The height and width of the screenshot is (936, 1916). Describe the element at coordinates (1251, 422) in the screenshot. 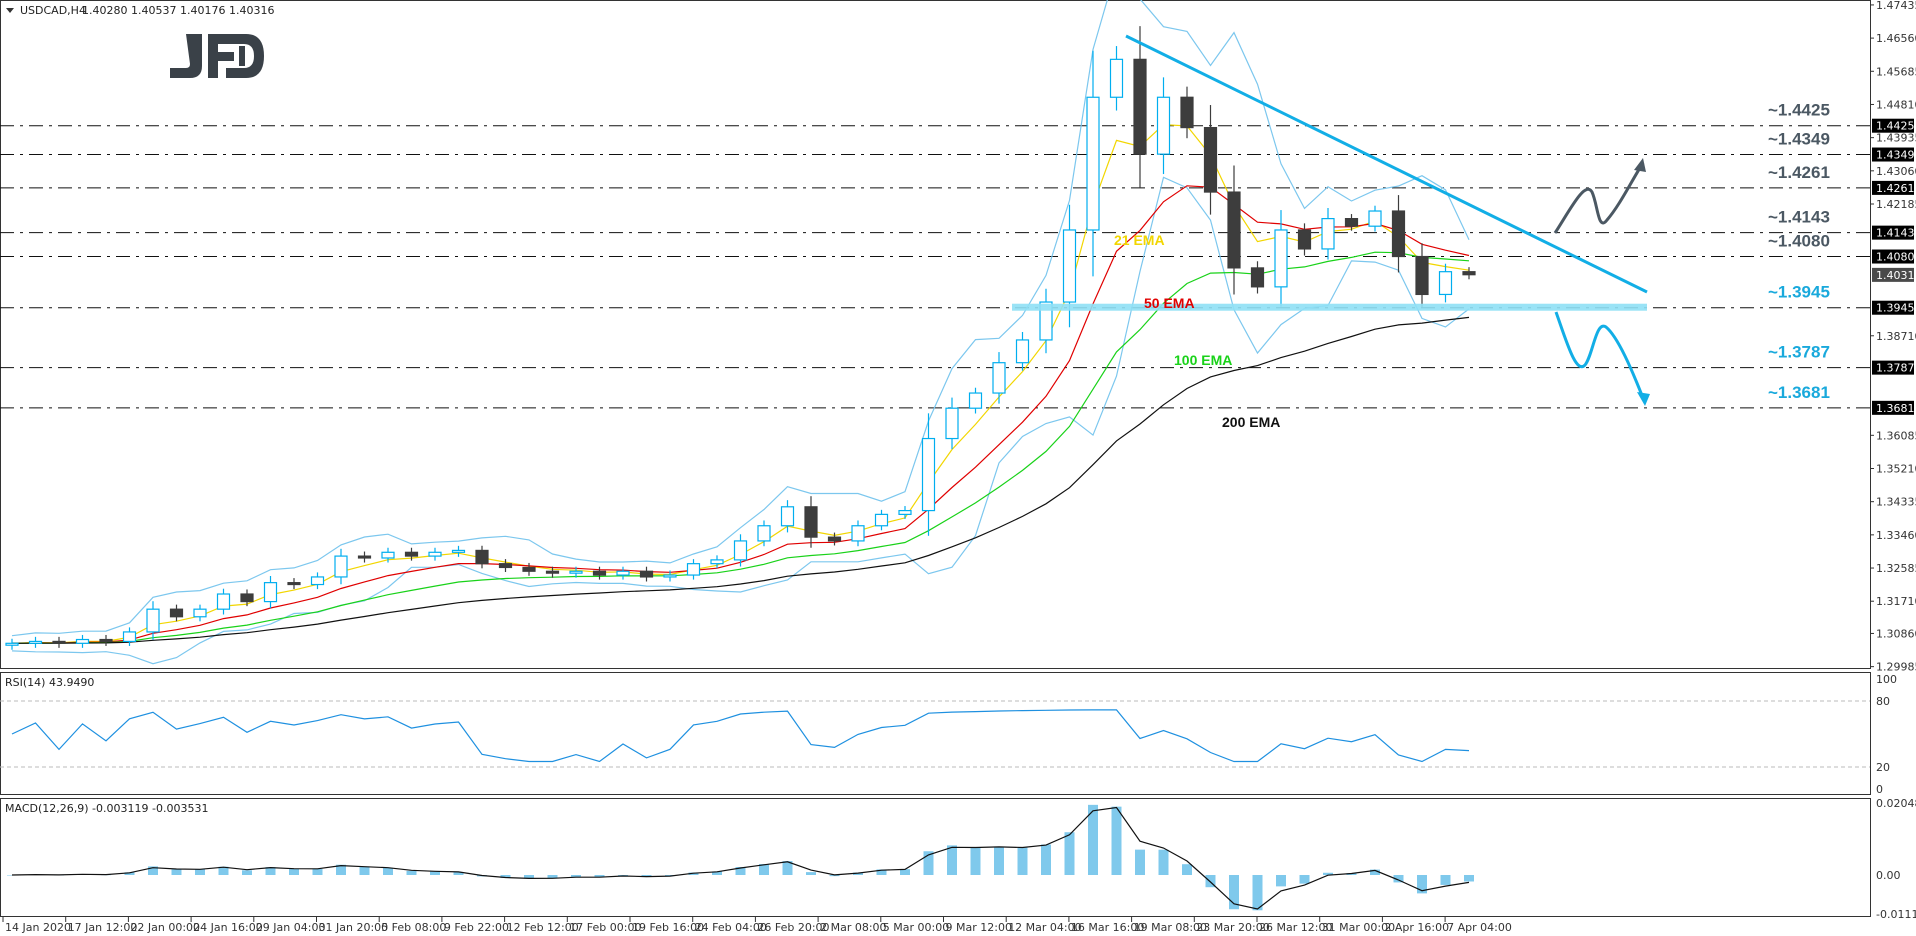

I see `ema-label: 200 EMA` at that location.